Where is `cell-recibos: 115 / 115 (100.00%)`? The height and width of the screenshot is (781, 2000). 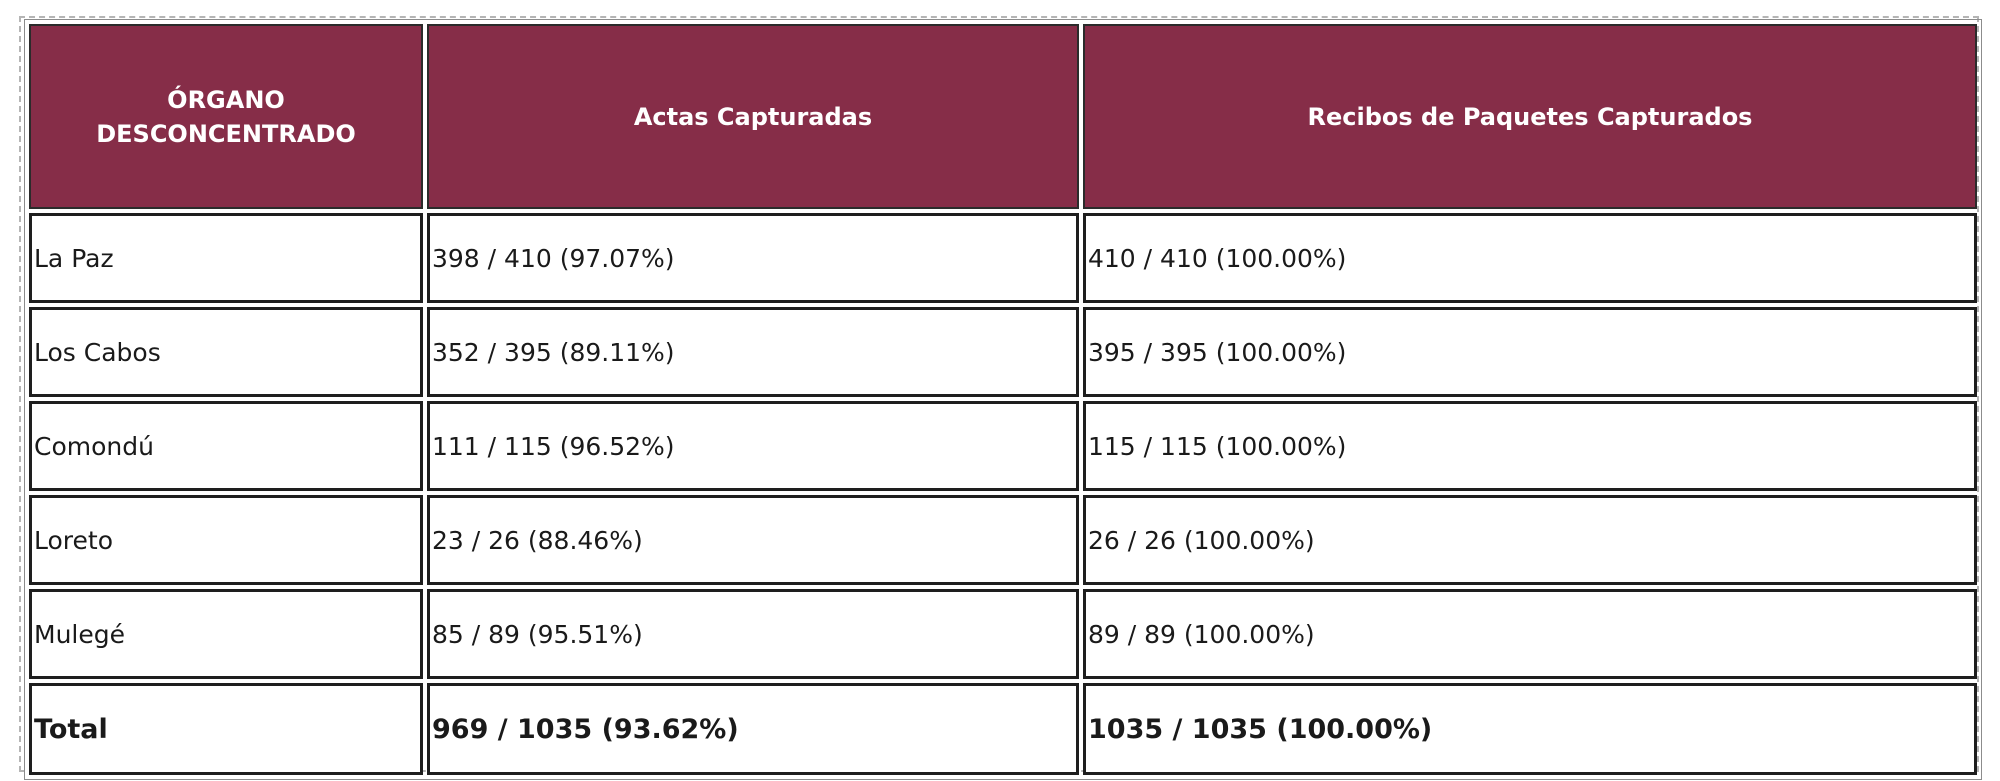 cell-recibos: 115 / 115 (100.00%) is located at coordinates (1530, 446).